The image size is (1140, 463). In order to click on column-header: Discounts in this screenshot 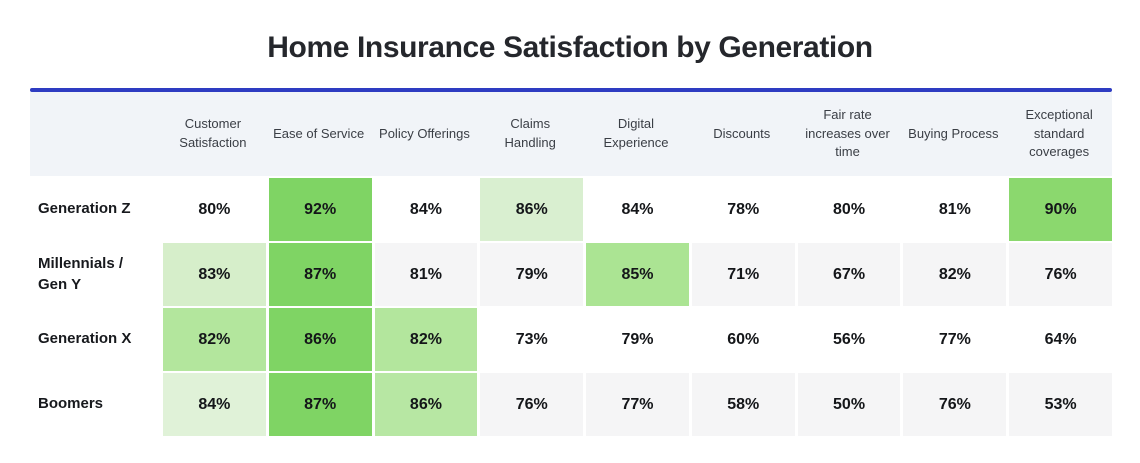, I will do `click(742, 133)`.